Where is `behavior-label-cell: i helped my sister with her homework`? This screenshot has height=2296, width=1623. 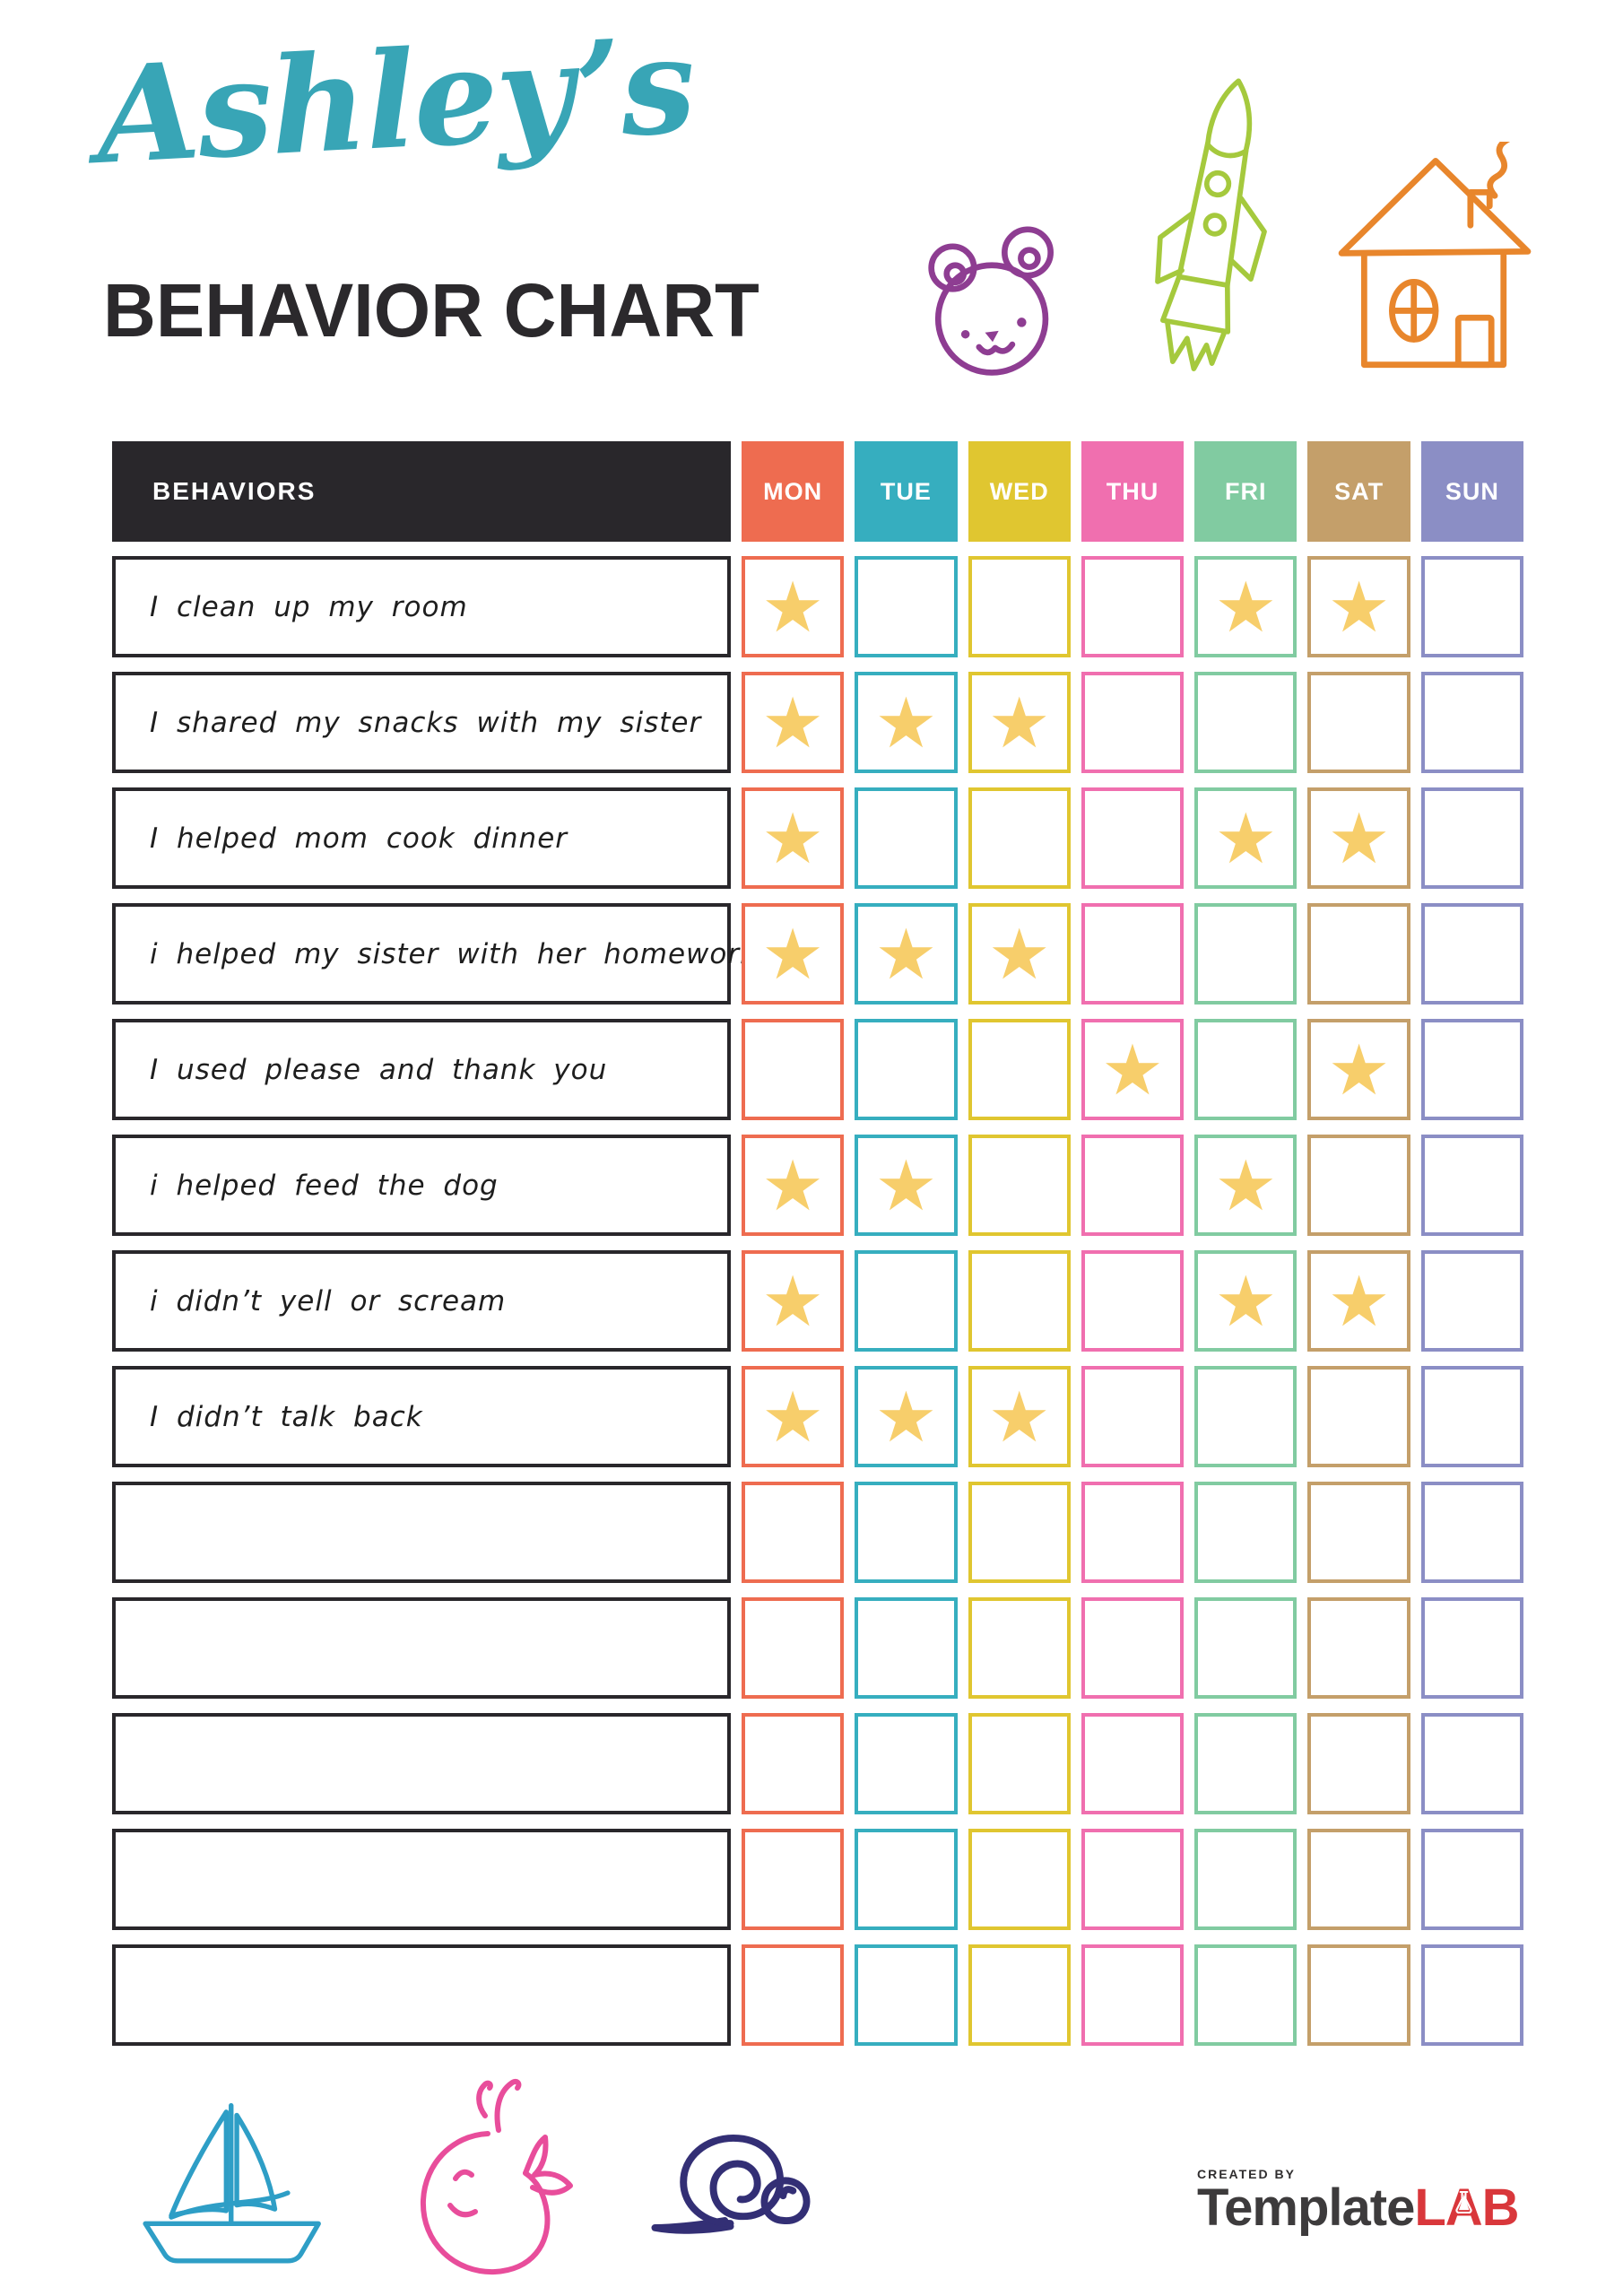
behavior-label-cell: i helped my sister with her homework is located at coordinates (434, 953).